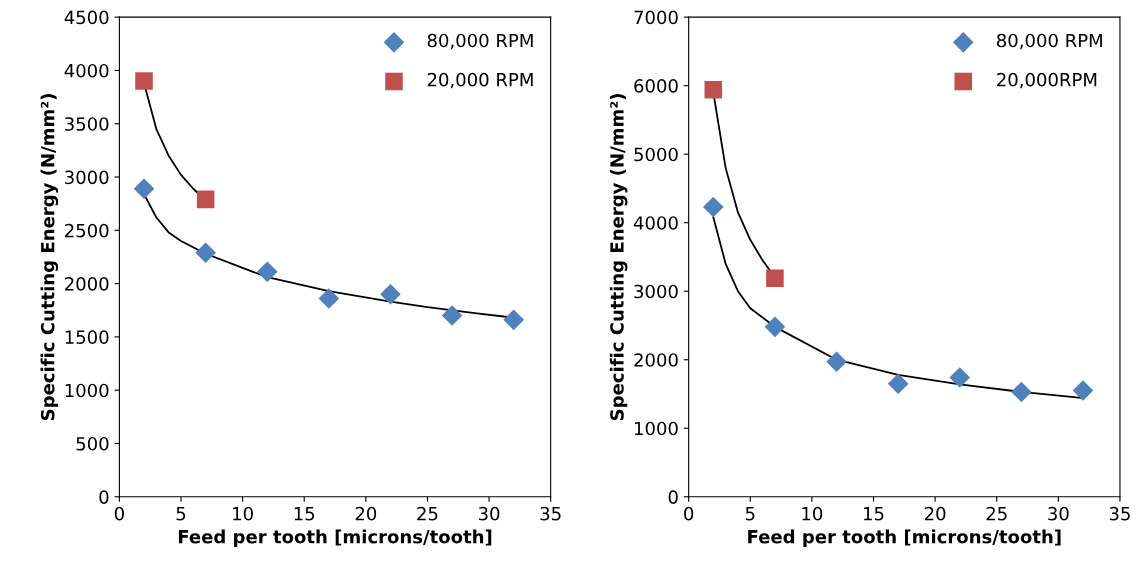 The width and height of the screenshot is (1137, 571). I want to click on y-tick-label: 3500, so click(87, 124).